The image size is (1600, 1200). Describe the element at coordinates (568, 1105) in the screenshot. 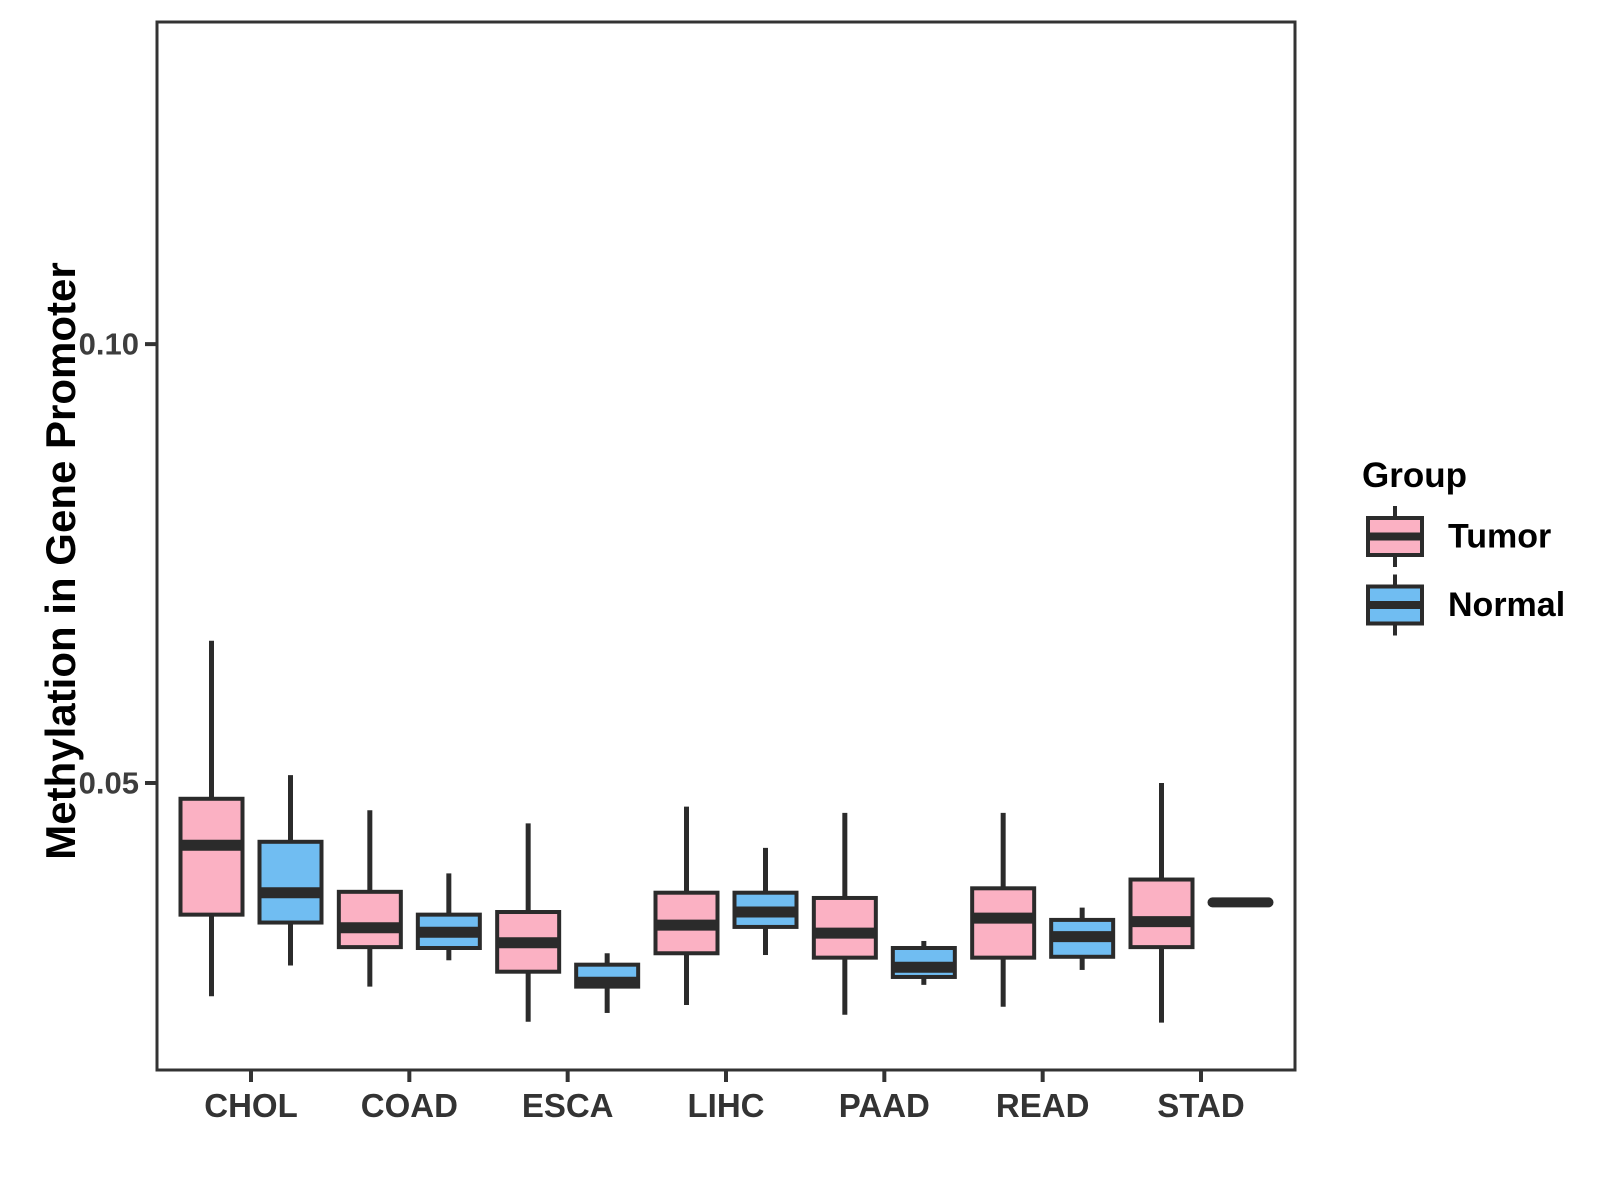

I see `x-tick-label-ESCA: ESCA` at that location.